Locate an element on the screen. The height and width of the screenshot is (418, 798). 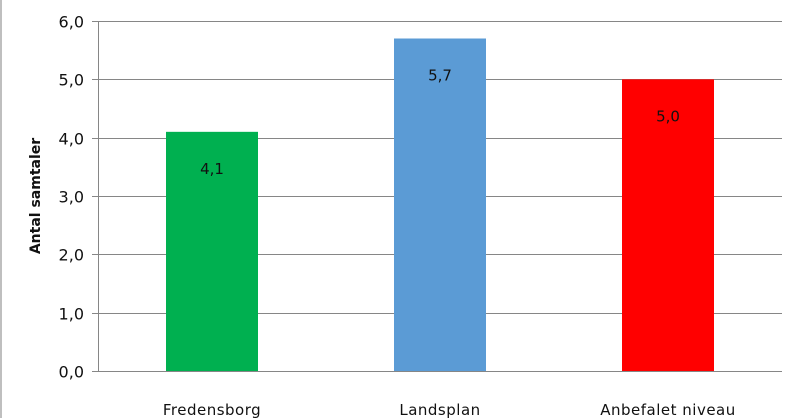
data-label: 5,7 is located at coordinates (440, 76).